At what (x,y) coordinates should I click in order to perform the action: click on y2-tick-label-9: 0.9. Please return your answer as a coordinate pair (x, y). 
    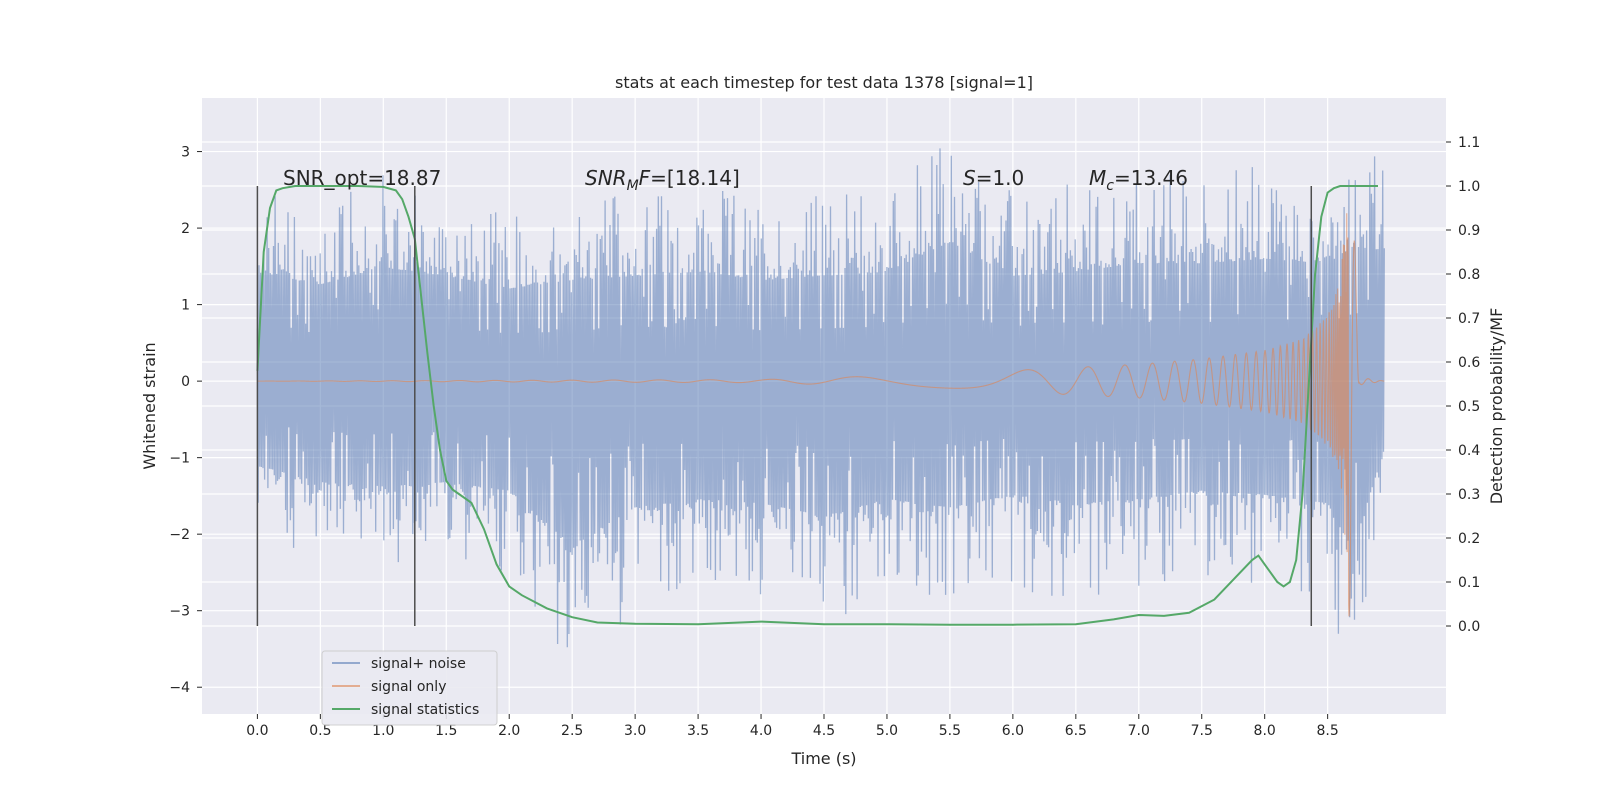
    Looking at the image, I should click on (1469, 231).